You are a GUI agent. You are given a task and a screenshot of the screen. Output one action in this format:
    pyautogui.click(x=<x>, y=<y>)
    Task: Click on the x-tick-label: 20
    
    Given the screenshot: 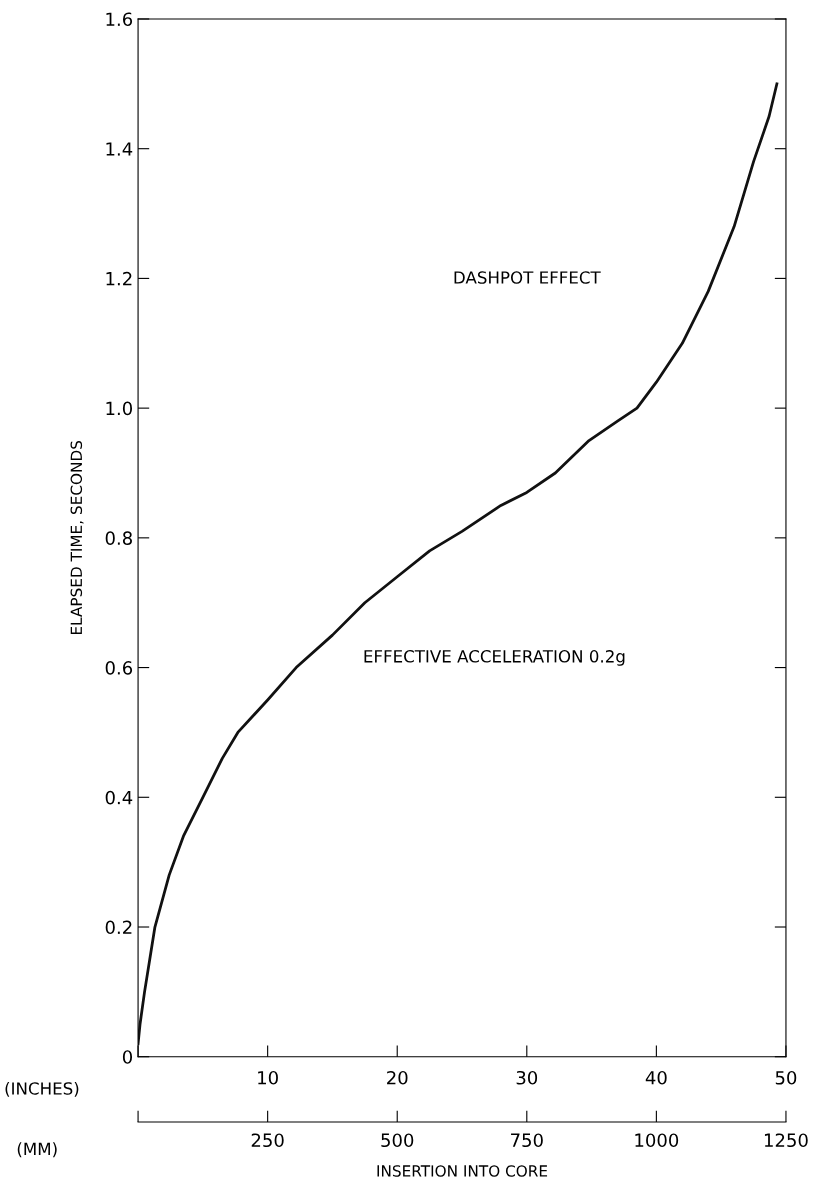 What is the action you would take?
    pyautogui.click(x=397, y=1077)
    